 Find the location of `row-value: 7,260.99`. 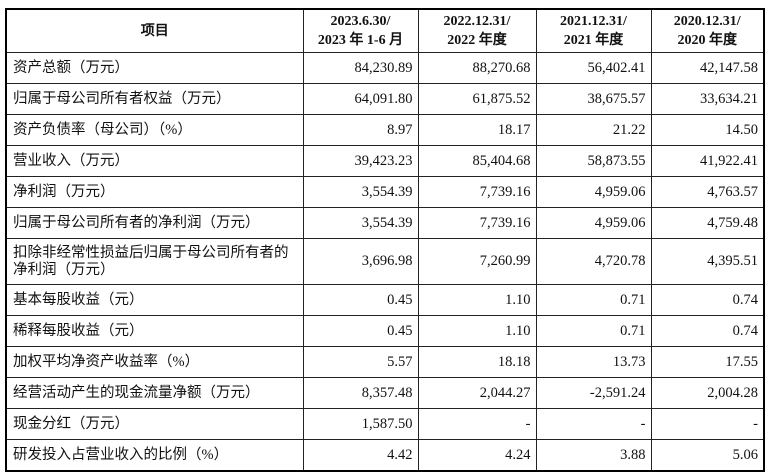

row-value: 7,260.99 is located at coordinates (477, 261).